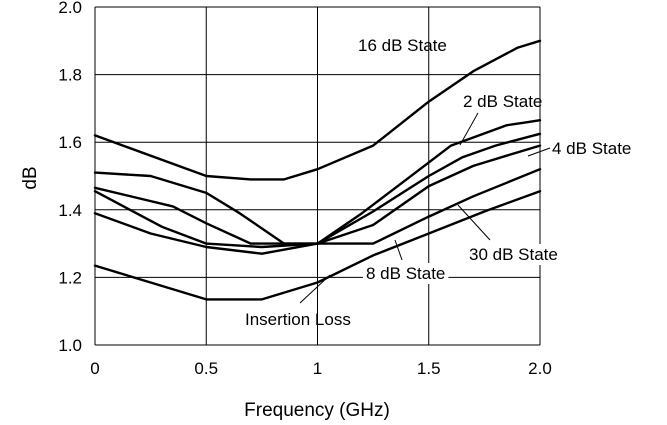 This screenshot has height=425, width=667. Describe the element at coordinates (70, 75) in the screenshot. I see `y-tick-label: 1.8` at that location.